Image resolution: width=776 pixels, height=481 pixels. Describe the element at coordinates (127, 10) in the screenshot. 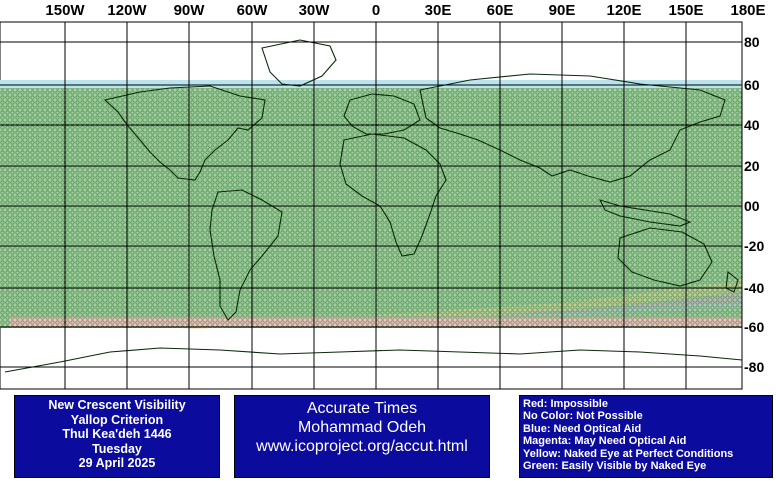

I see `longitude-label: 120W` at that location.